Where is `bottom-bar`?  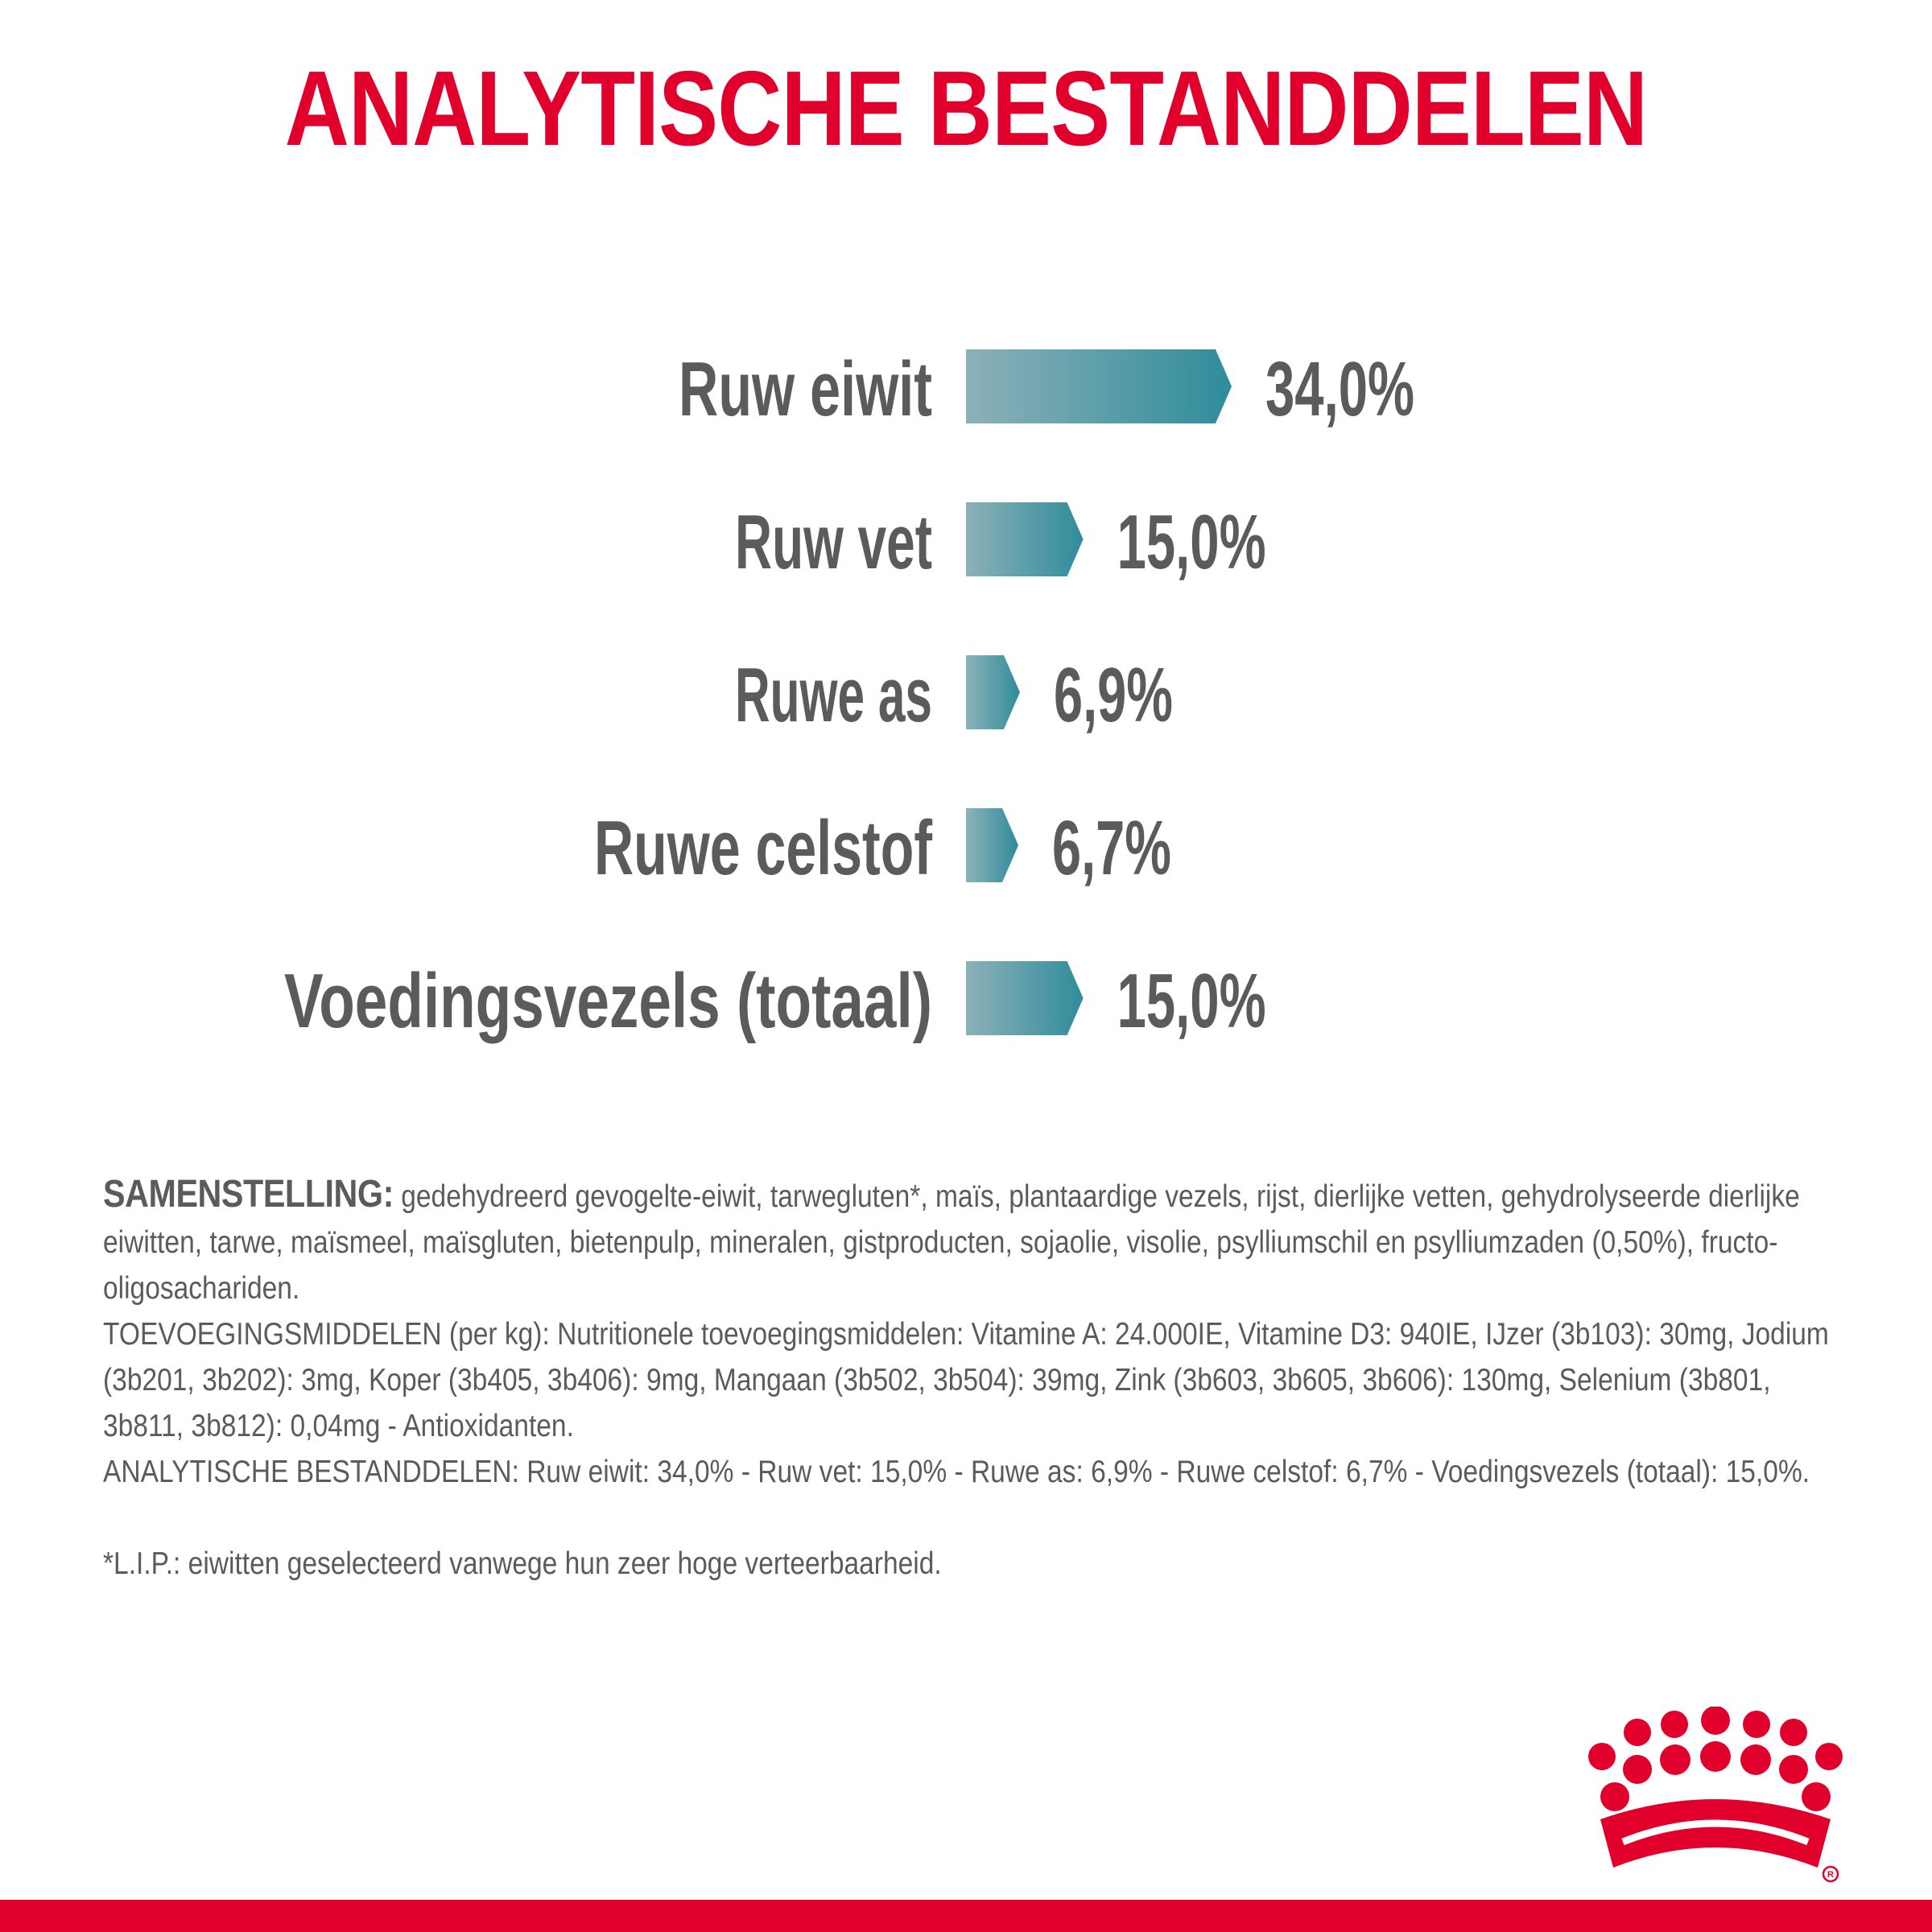
bottom-bar is located at coordinates (966, 1916).